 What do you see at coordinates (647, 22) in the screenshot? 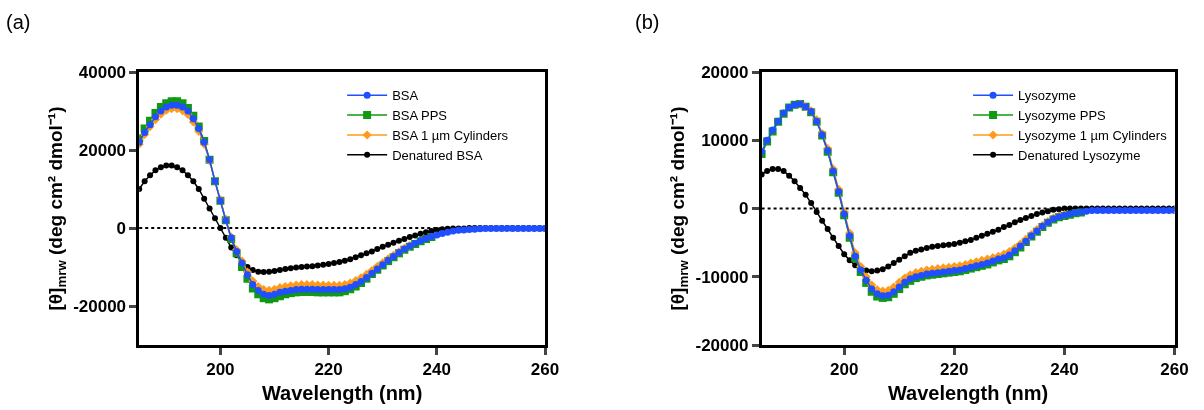
I see `chart-title: (b)` at bounding box center [647, 22].